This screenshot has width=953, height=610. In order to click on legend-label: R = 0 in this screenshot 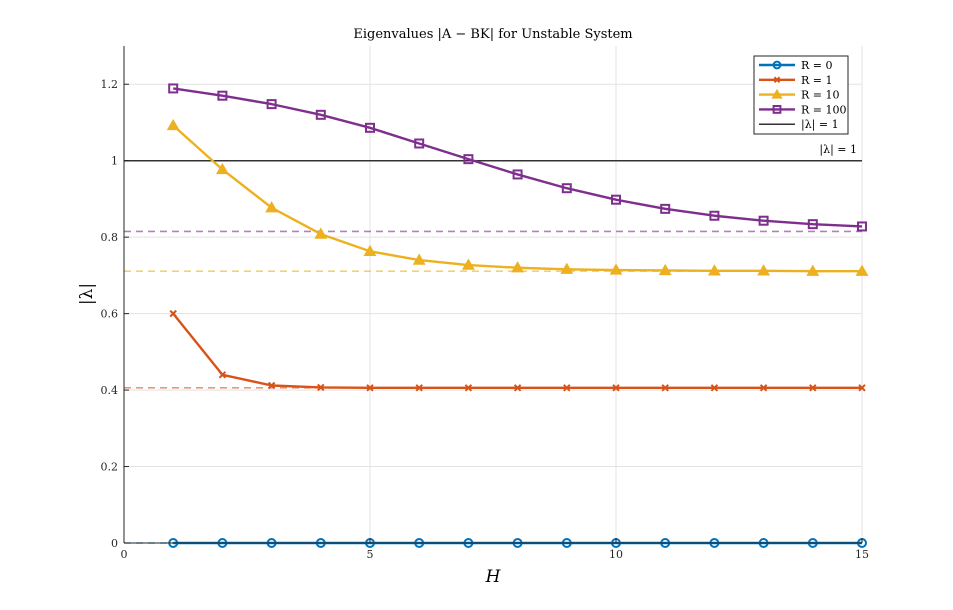, I will do `click(817, 65)`.